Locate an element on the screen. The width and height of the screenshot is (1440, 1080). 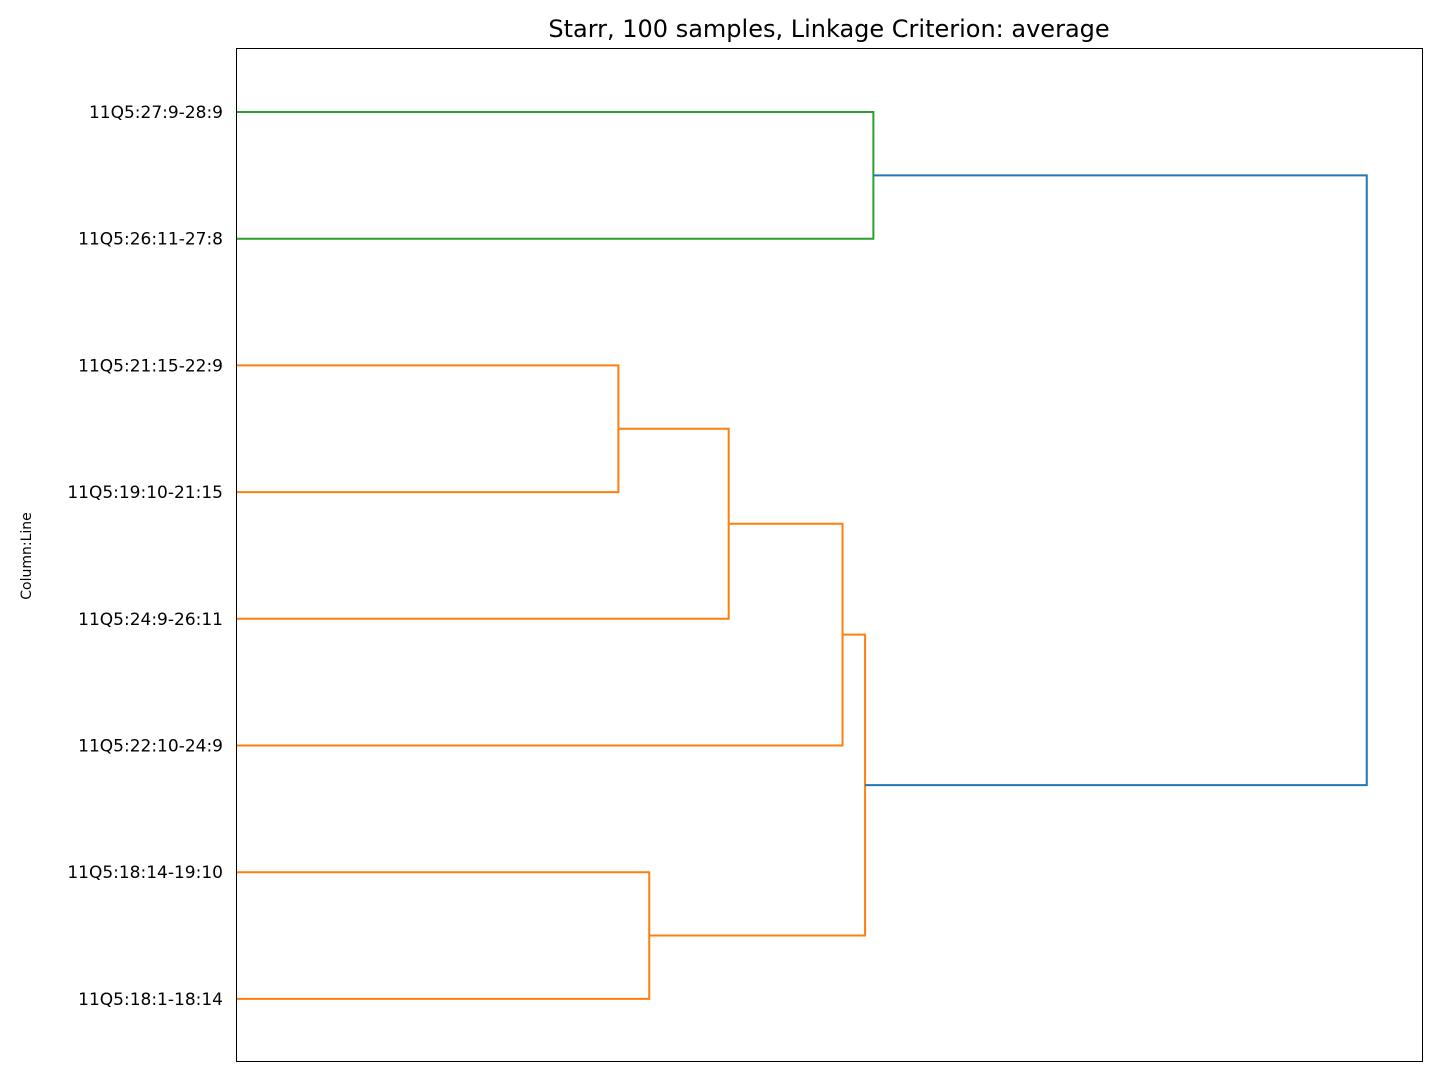
leaf-label: 11Q5:24:9-26:11 is located at coordinates (150, 620).